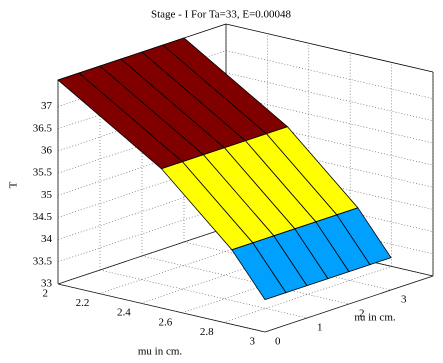 Image resolution: width=443 pixels, height=363 pixels. What do you see at coordinates (47, 239) in the screenshot?
I see `z-tick-label: 34` at bounding box center [47, 239].